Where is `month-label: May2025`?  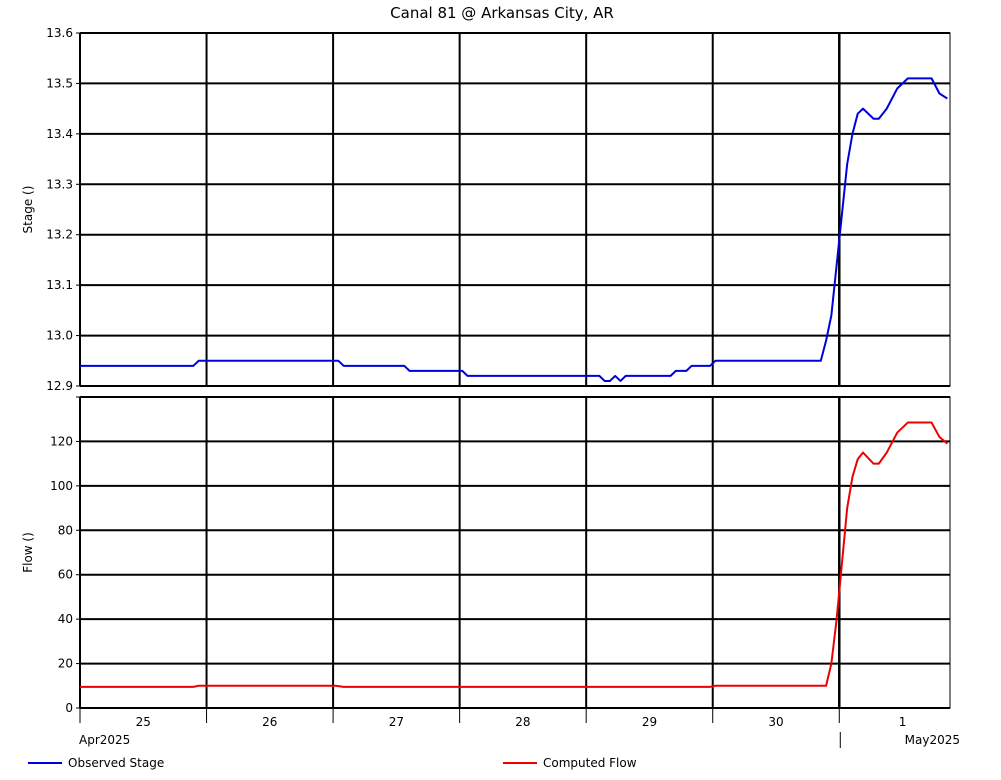 month-label: May2025 is located at coordinates (932, 740).